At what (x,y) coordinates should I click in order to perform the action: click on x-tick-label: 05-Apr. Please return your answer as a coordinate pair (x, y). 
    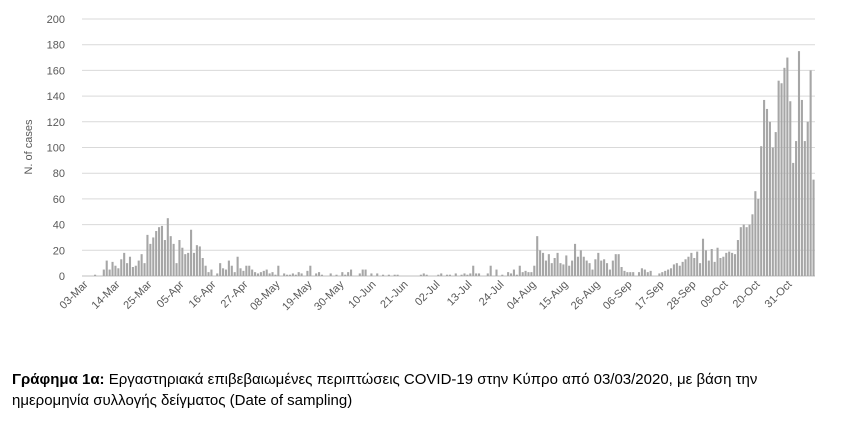
    Looking at the image, I should click on (171, 294).